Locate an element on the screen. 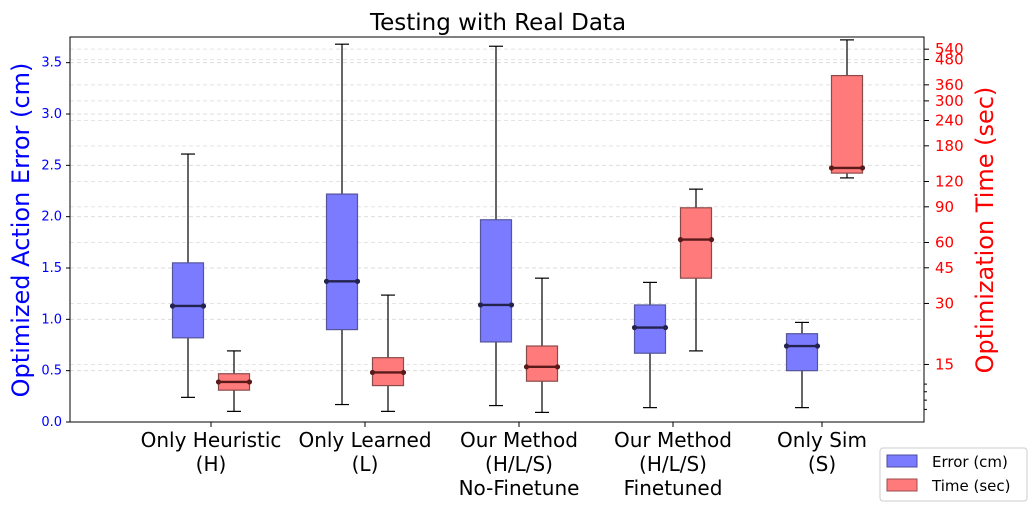  category-label: Only Learned is located at coordinates (364, 440).